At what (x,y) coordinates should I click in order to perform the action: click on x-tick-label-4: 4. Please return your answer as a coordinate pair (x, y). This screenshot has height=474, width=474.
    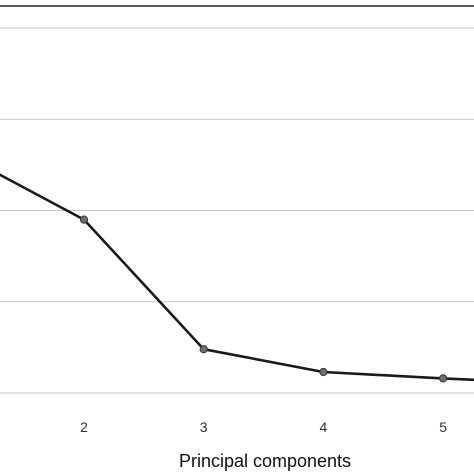
    Looking at the image, I should click on (324, 427).